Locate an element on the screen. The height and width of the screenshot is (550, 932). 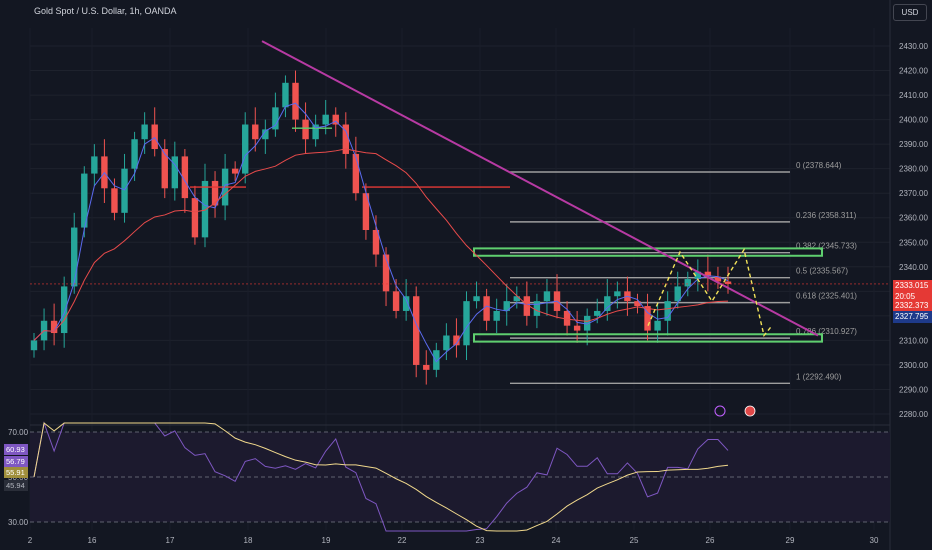
time-tick: 26 is located at coordinates (710, 540).